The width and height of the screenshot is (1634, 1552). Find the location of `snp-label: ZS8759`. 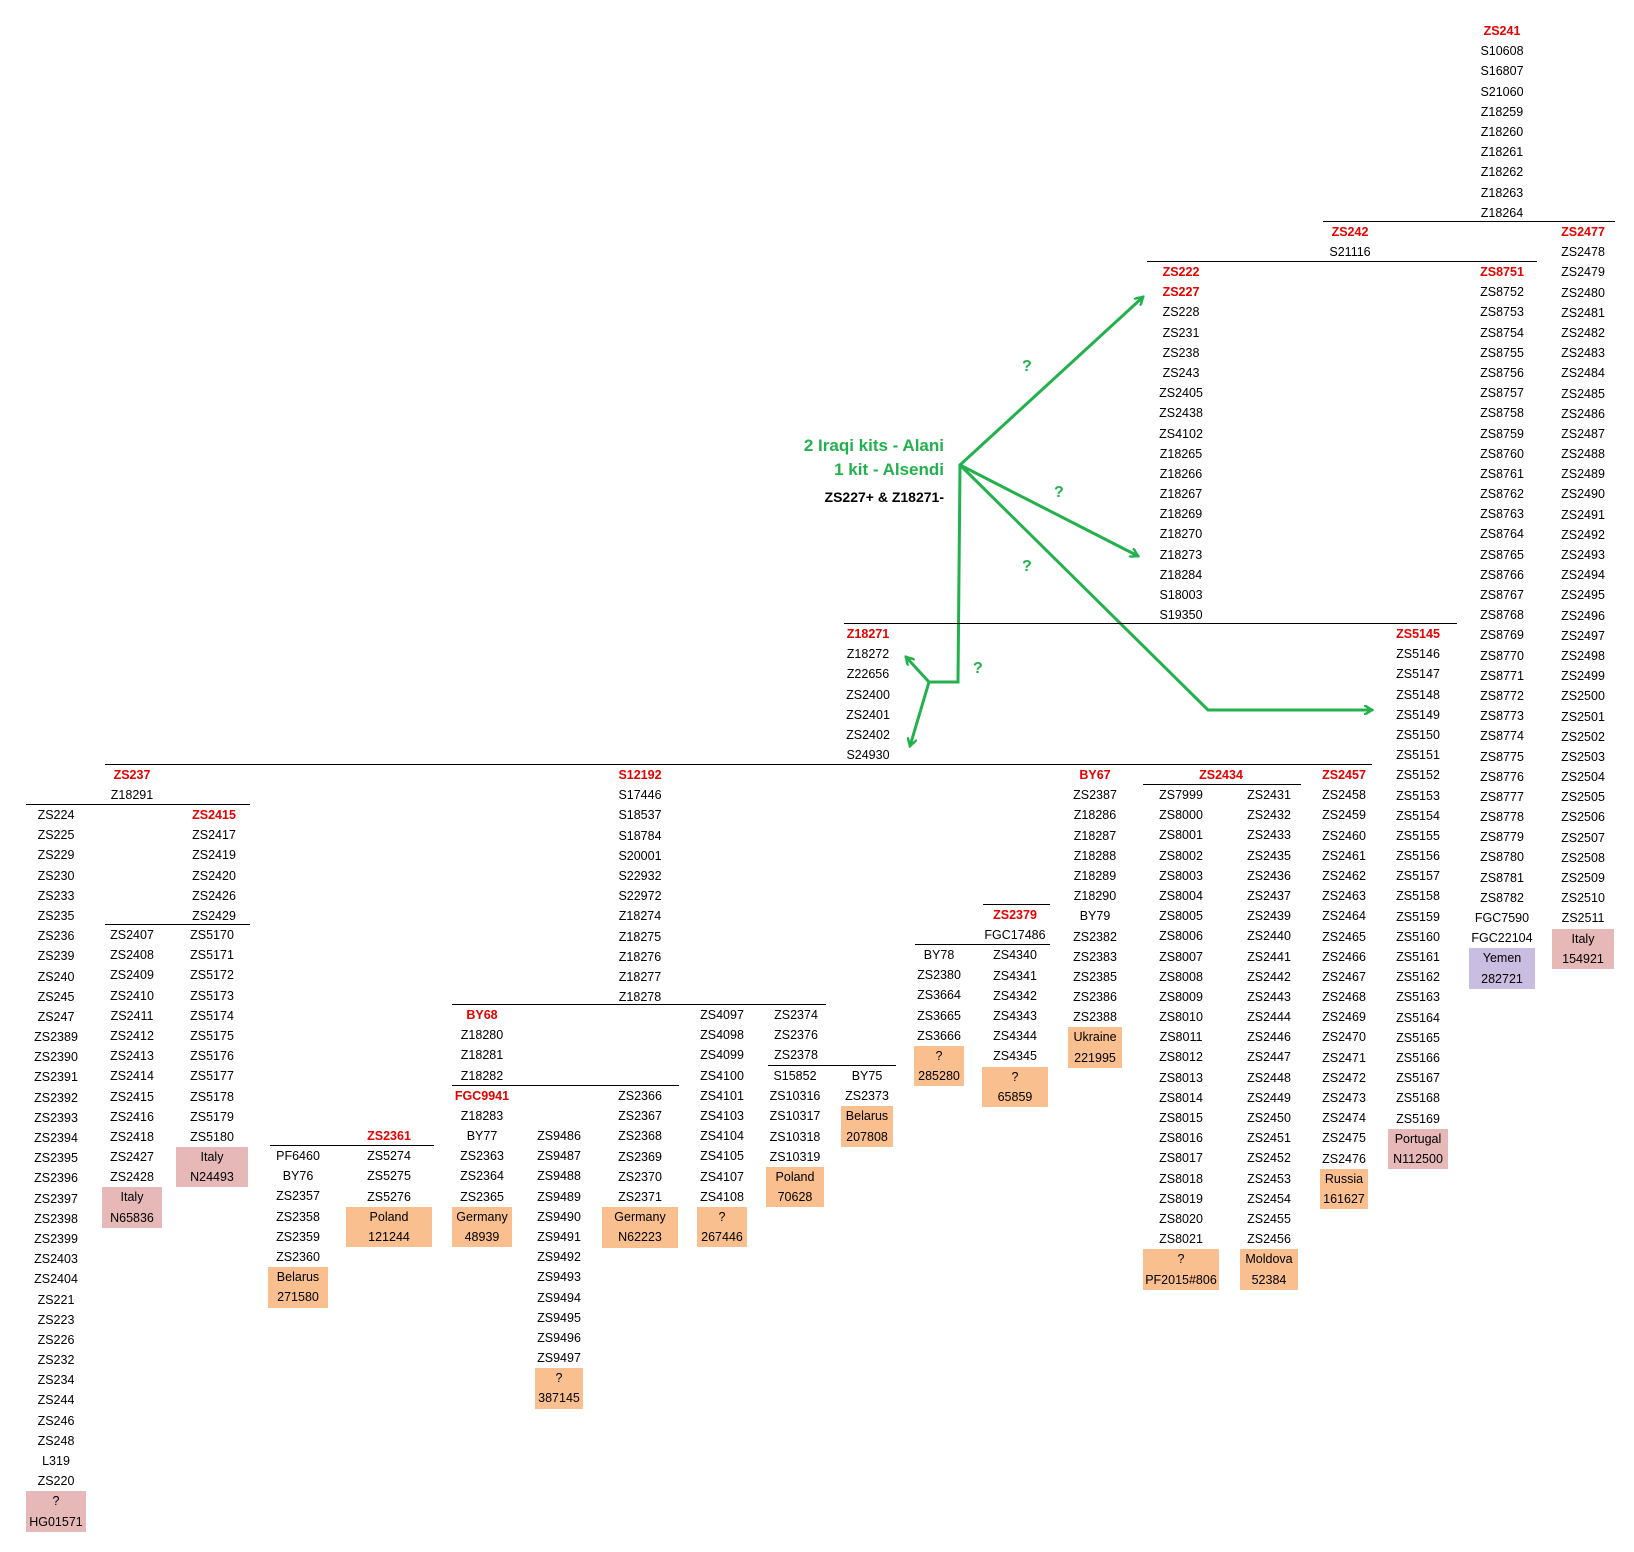

snp-label: ZS8759 is located at coordinates (1502, 433).